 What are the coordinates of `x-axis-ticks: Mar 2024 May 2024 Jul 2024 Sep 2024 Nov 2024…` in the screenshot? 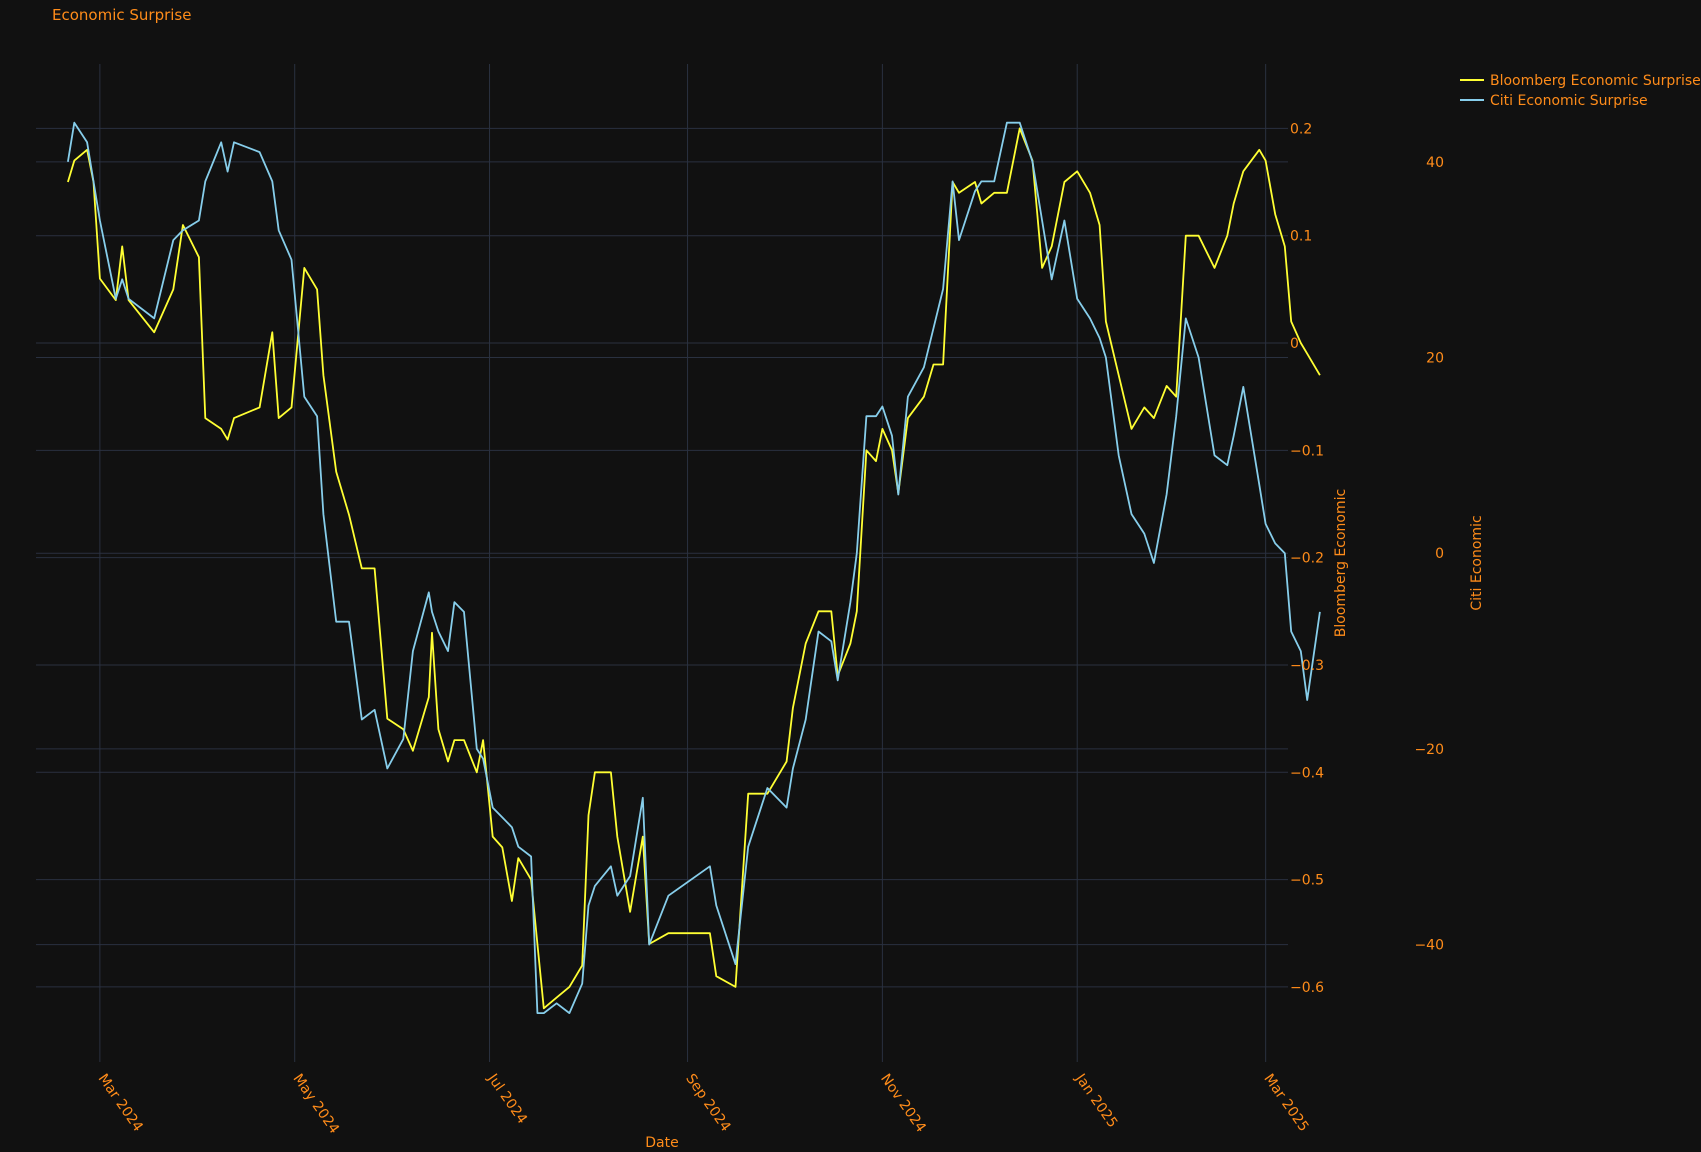 It's located at (703, 1103).